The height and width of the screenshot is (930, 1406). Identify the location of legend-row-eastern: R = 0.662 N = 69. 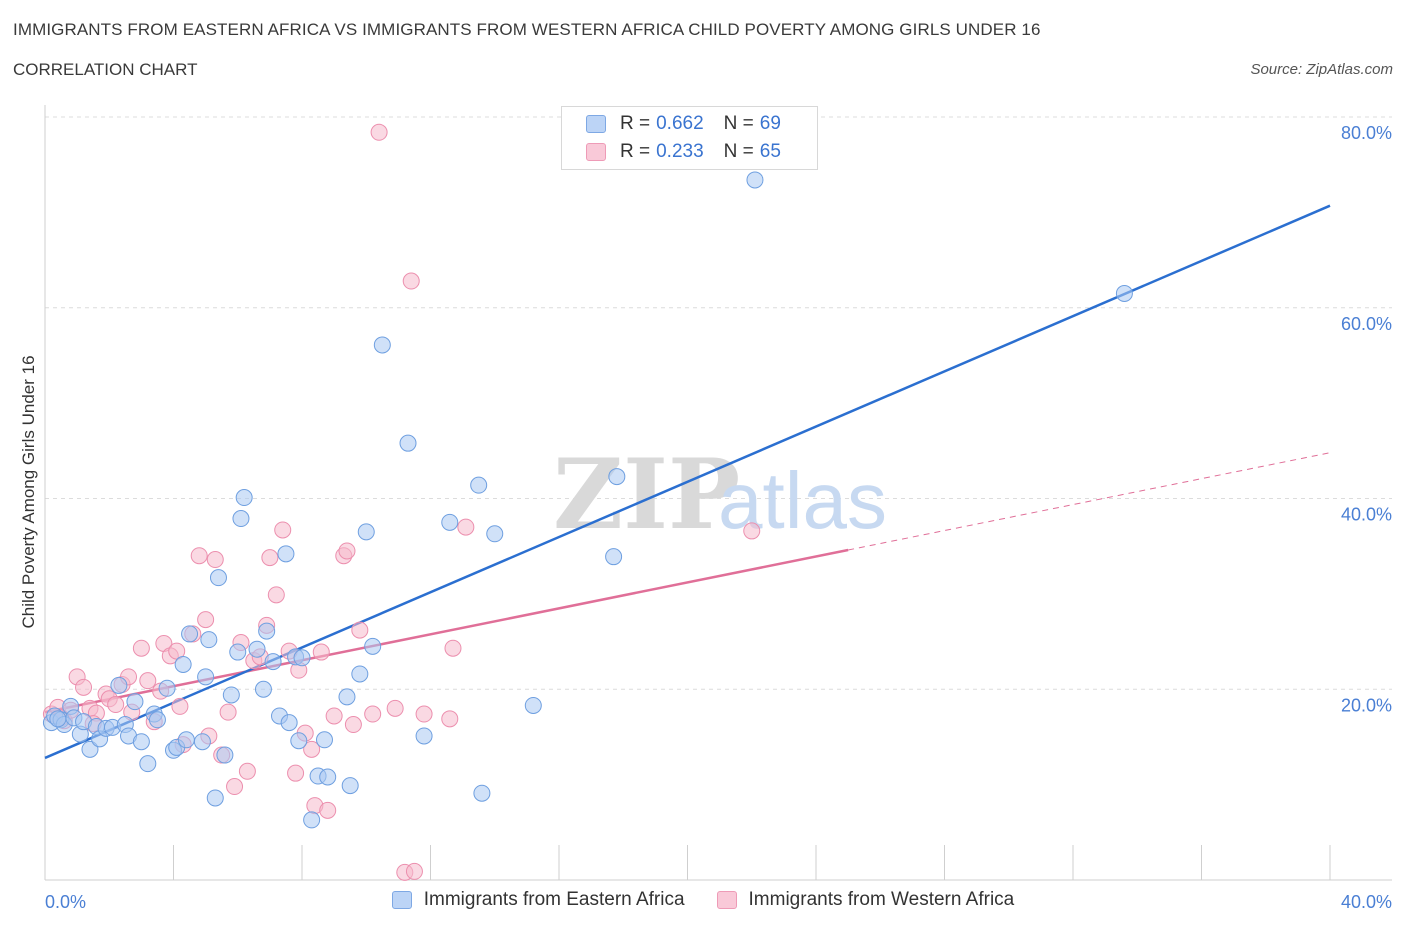
(683, 124).